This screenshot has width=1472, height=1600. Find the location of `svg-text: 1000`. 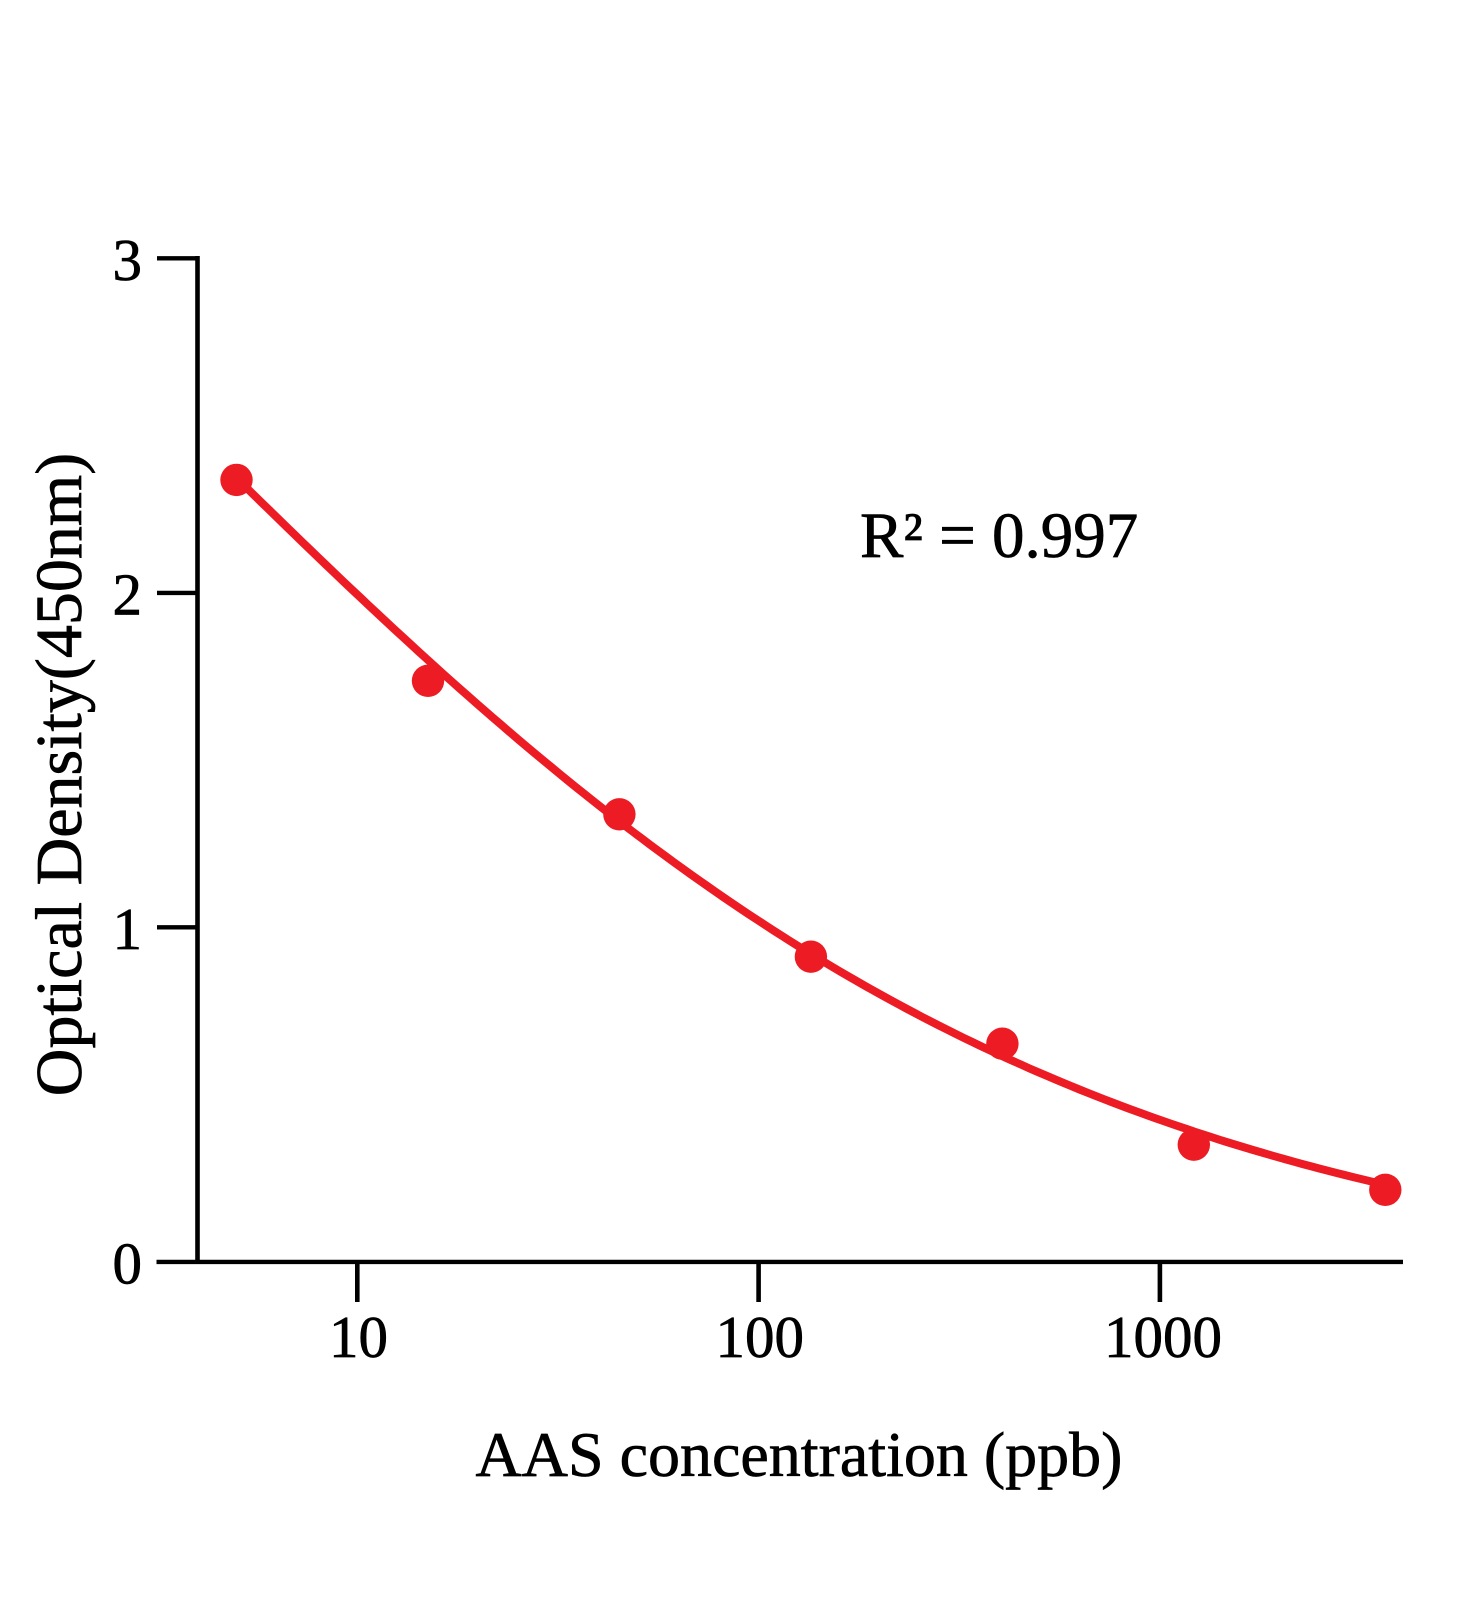

svg-text: 1000 is located at coordinates (1163, 1337).